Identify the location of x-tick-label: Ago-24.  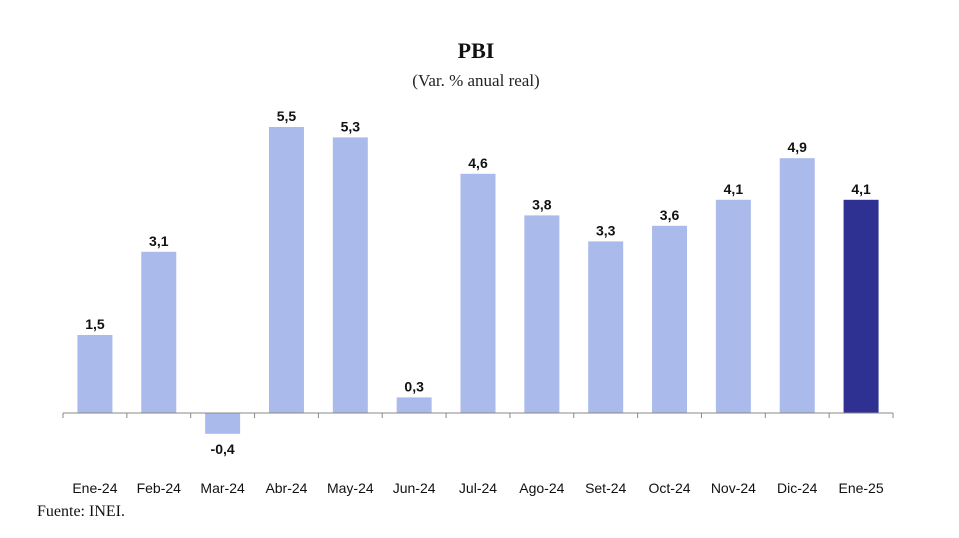
(541, 488).